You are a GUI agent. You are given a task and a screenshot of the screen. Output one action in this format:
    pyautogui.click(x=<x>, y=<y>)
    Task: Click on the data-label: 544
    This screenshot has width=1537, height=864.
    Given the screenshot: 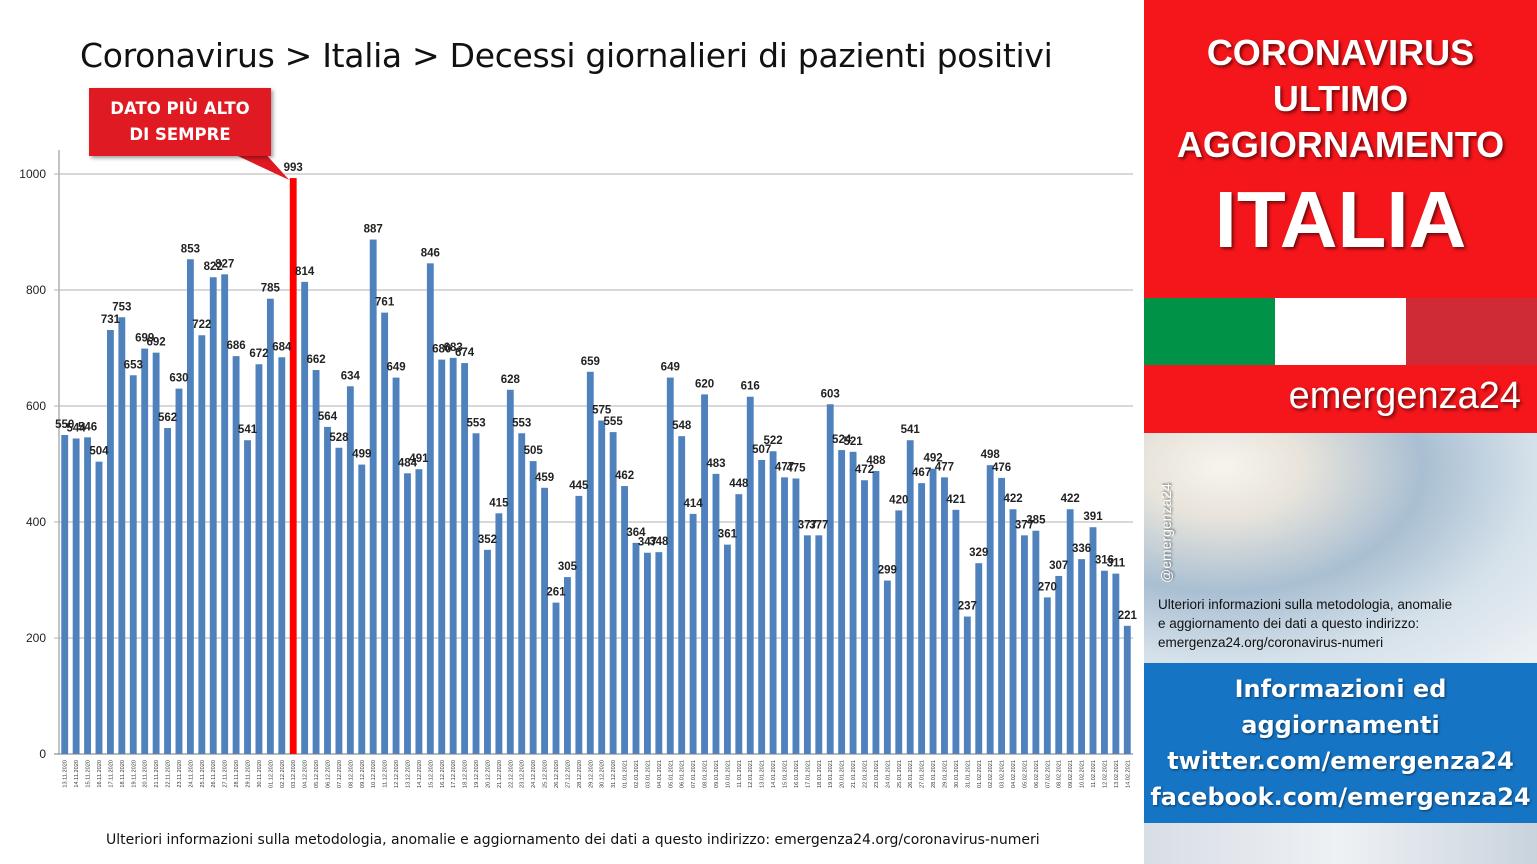 What is the action you would take?
    pyautogui.click(x=77, y=428)
    